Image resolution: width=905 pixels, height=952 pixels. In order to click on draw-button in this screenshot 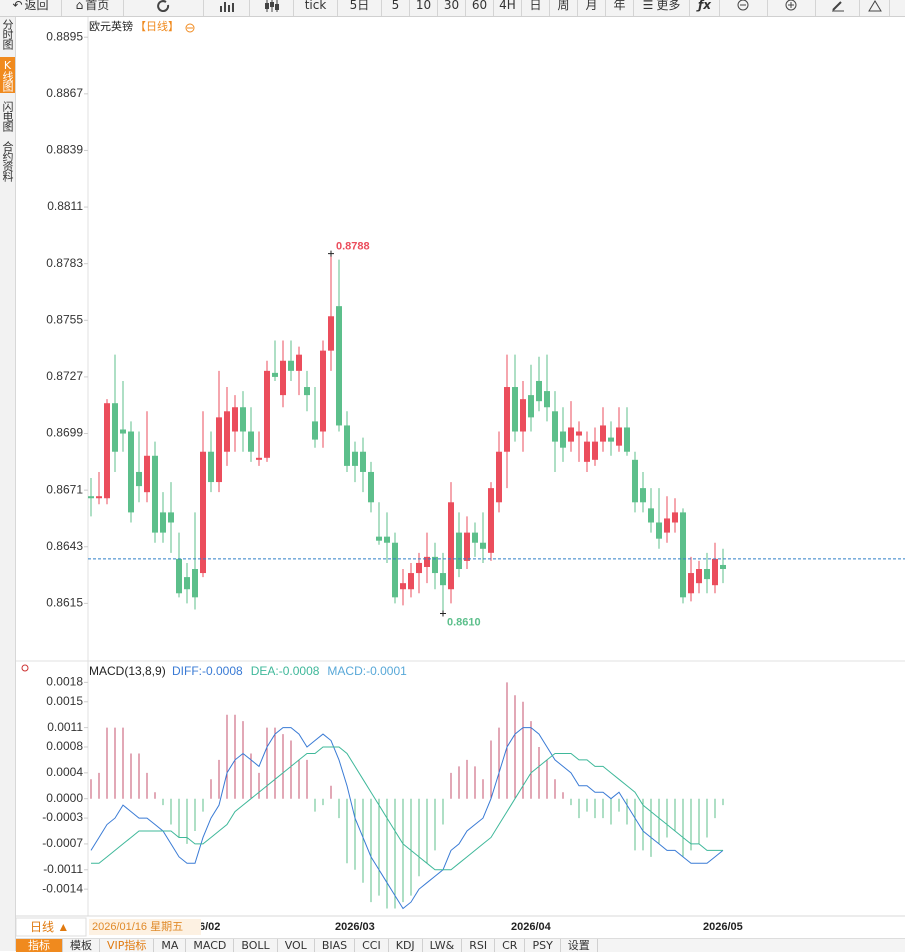, I will do `click(838, 8)`.